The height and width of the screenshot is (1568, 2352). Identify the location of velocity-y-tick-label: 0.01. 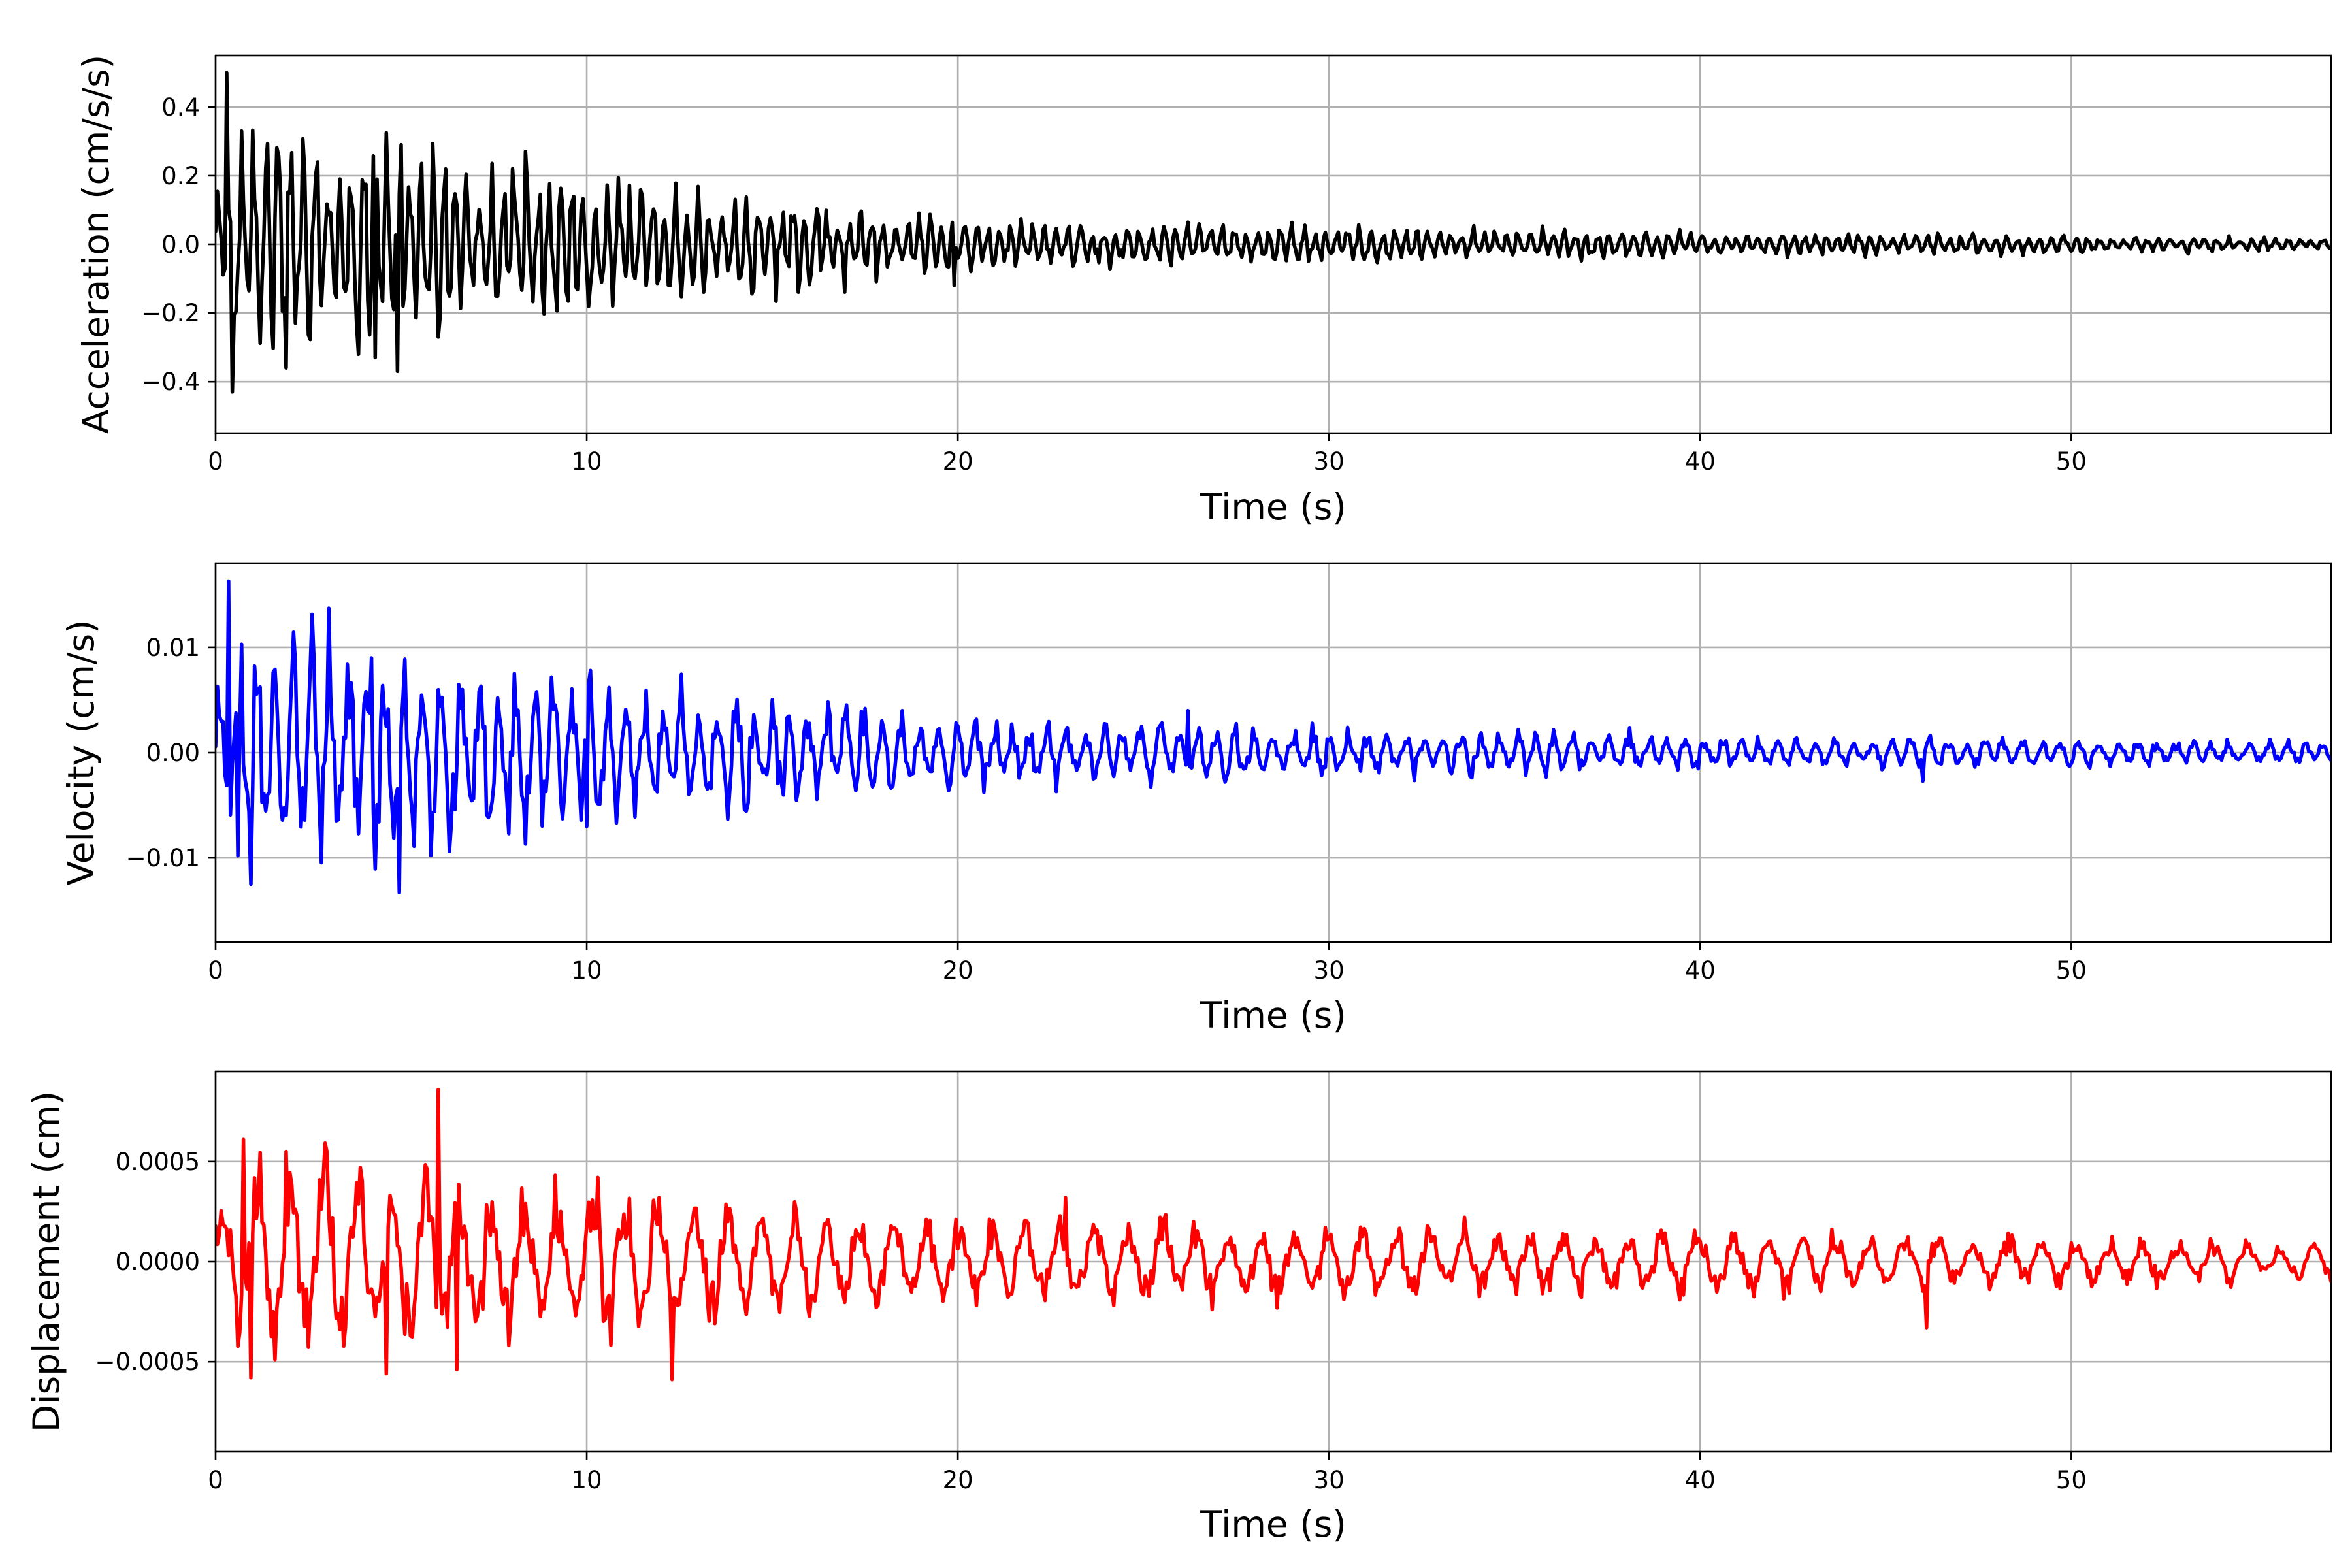
(173, 648).